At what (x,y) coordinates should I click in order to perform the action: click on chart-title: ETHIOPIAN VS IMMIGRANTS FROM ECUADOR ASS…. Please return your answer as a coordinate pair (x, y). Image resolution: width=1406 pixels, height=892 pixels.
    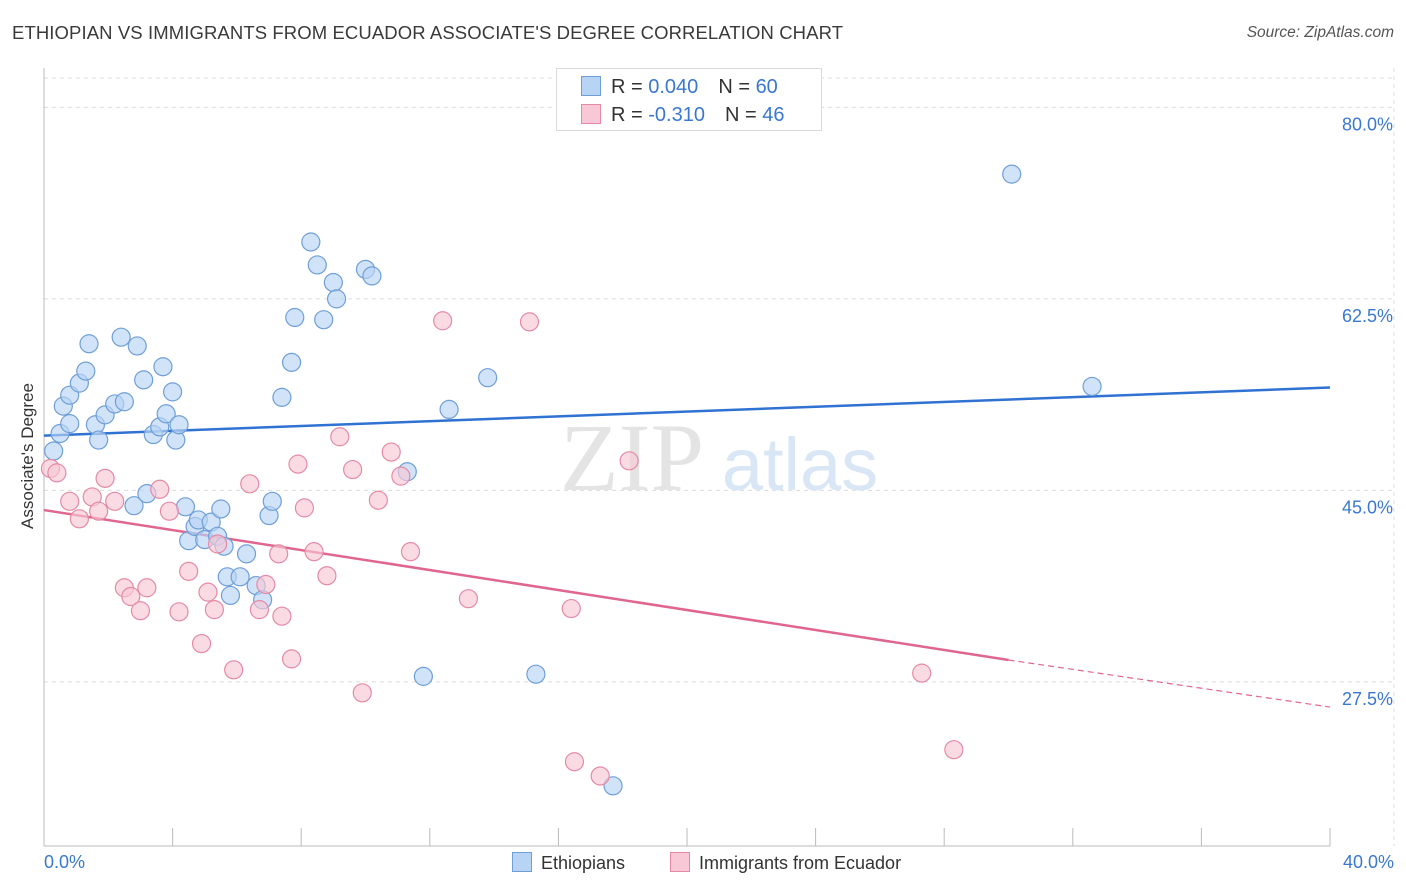
    Looking at the image, I should click on (428, 32).